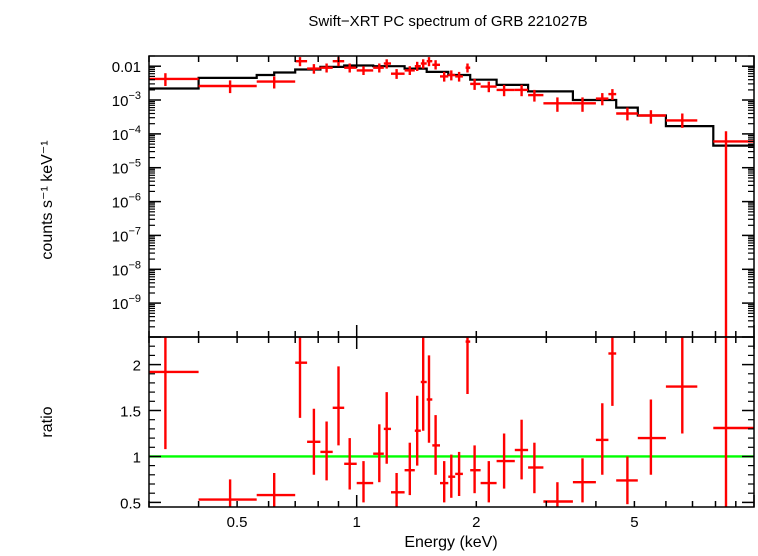  Describe the element at coordinates (134, 96) in the screenshot. I see `spectrum-y-tick-exp-1: −3` at that location.